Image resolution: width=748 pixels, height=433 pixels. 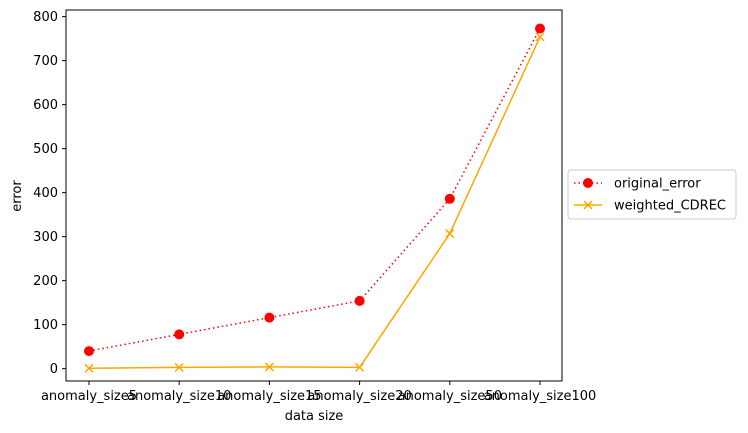 I want to click on x-tick-label: anomaly_size100, so click(x=540, y=396).